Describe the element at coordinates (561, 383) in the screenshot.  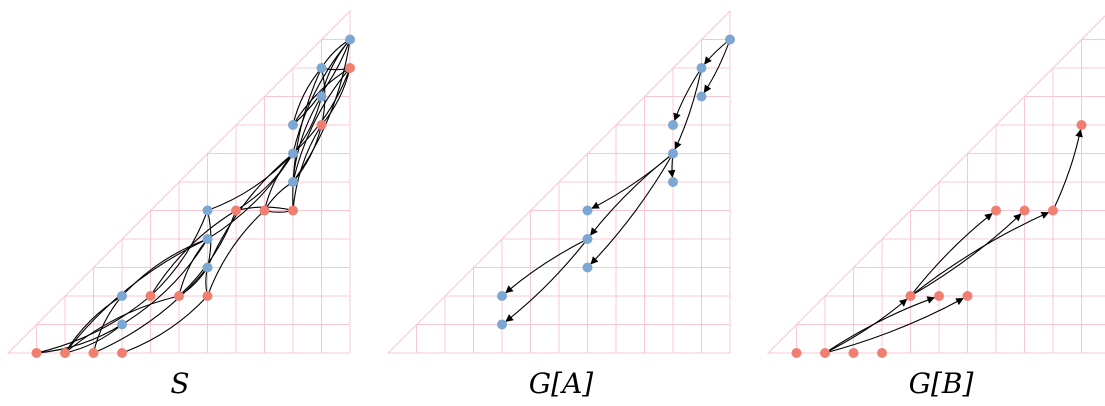
I see `caption-g-a: G[A]` at that location.